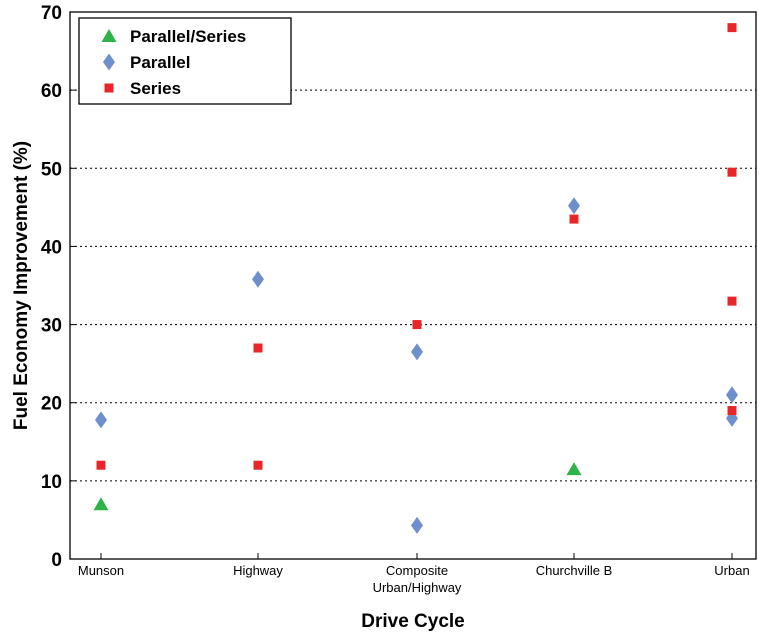 This screenshot has height=637, width=759. I want to click on y-tick-label: 20, so click(51, 404).